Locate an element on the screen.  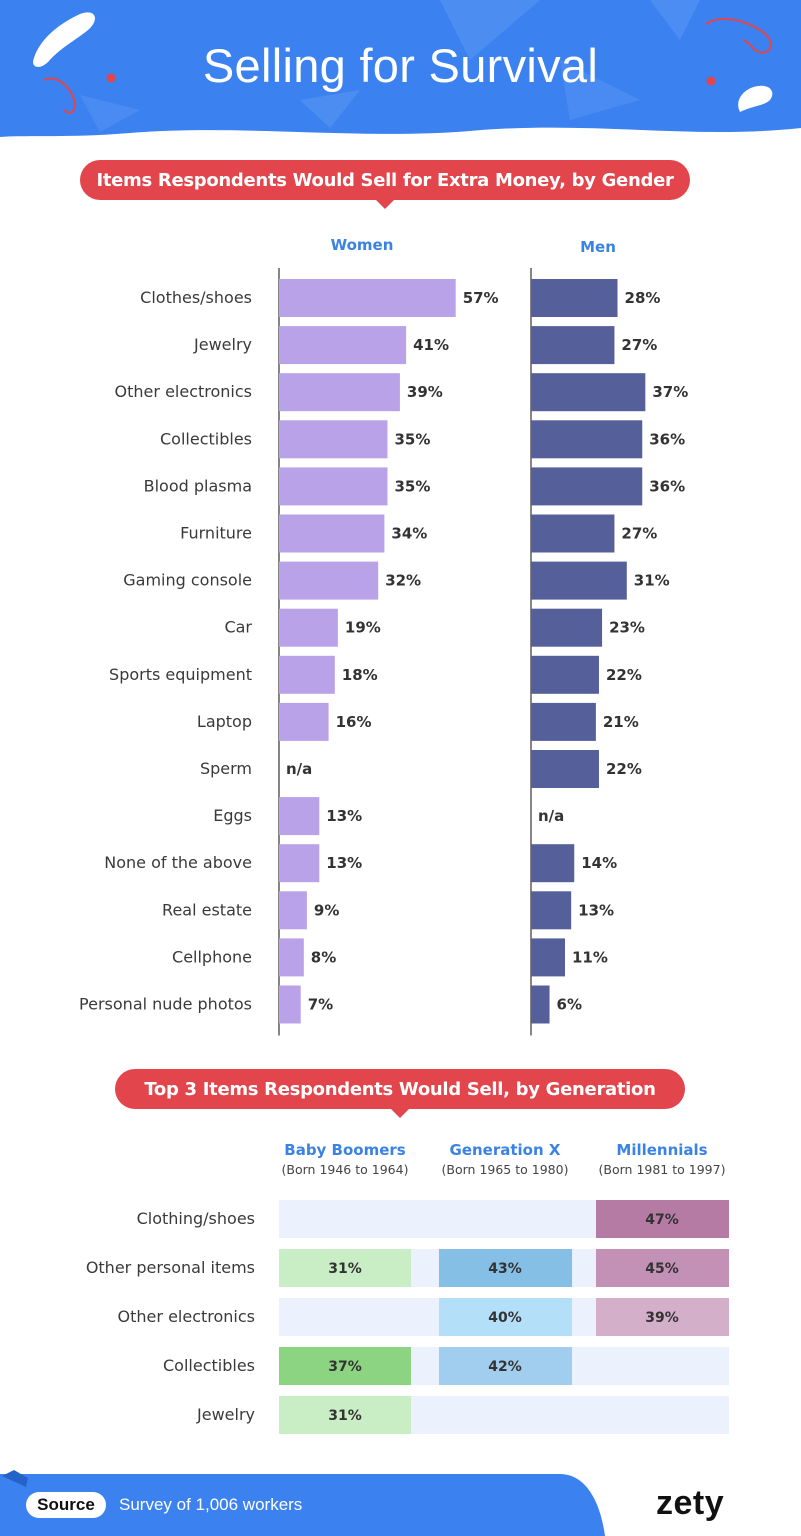
men-value-label: 22% is located at coordinates (624, 769).